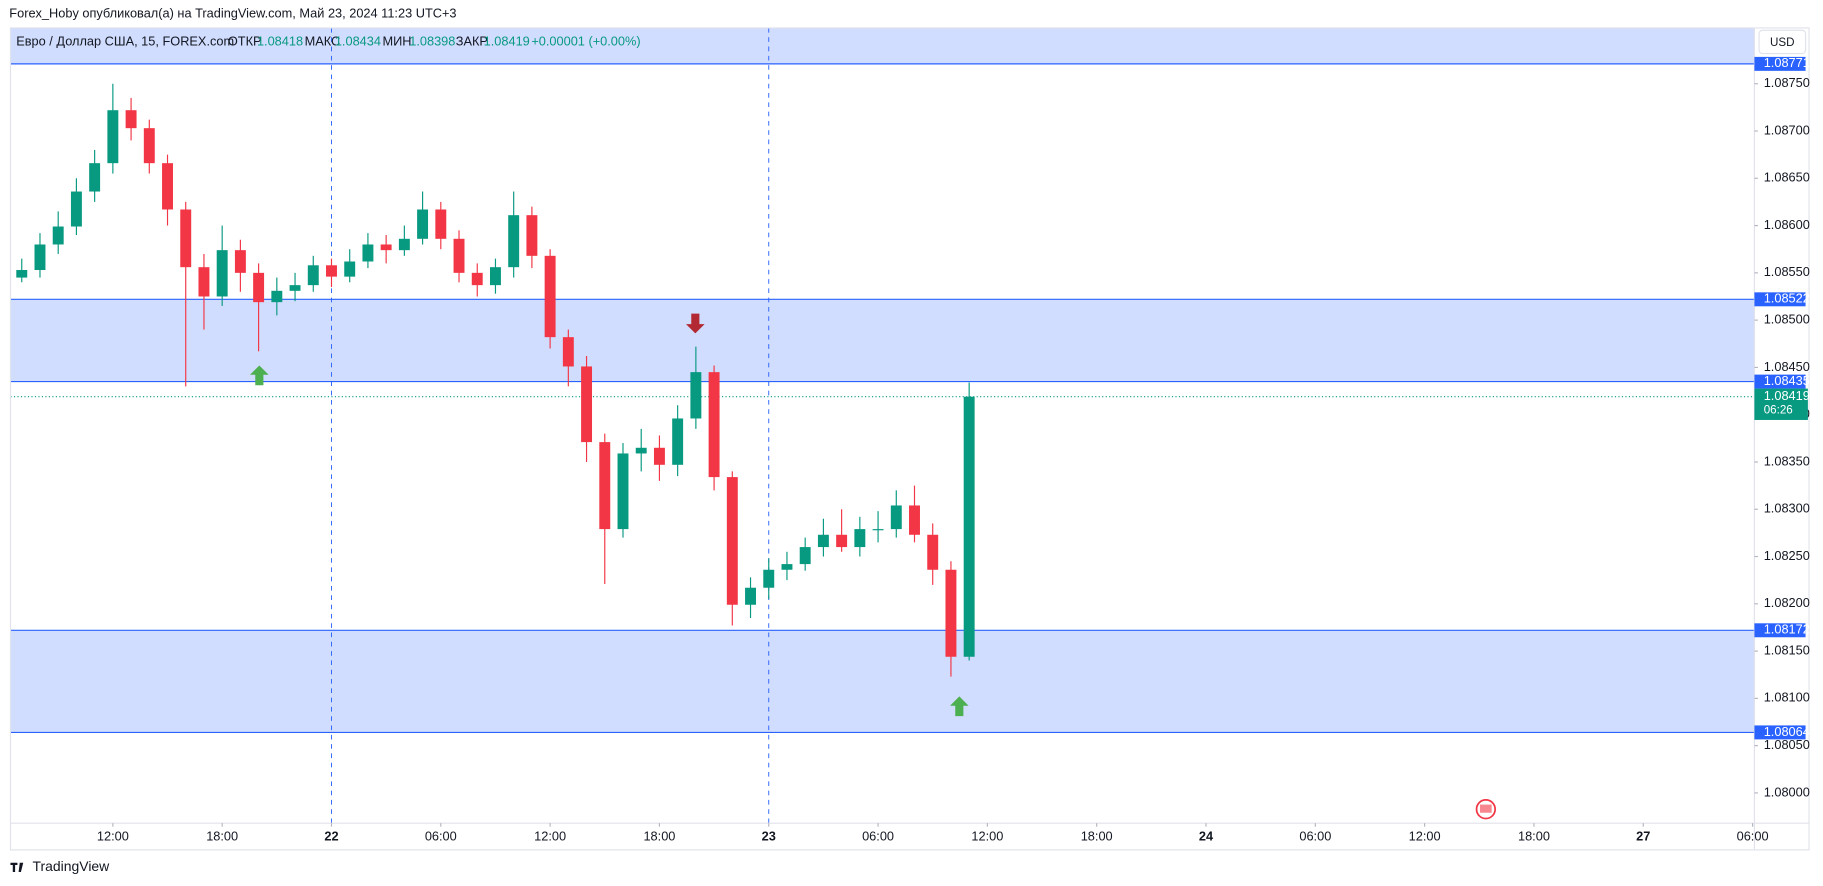  I want to click on level-label: 1.08771, so click(1787, 62).